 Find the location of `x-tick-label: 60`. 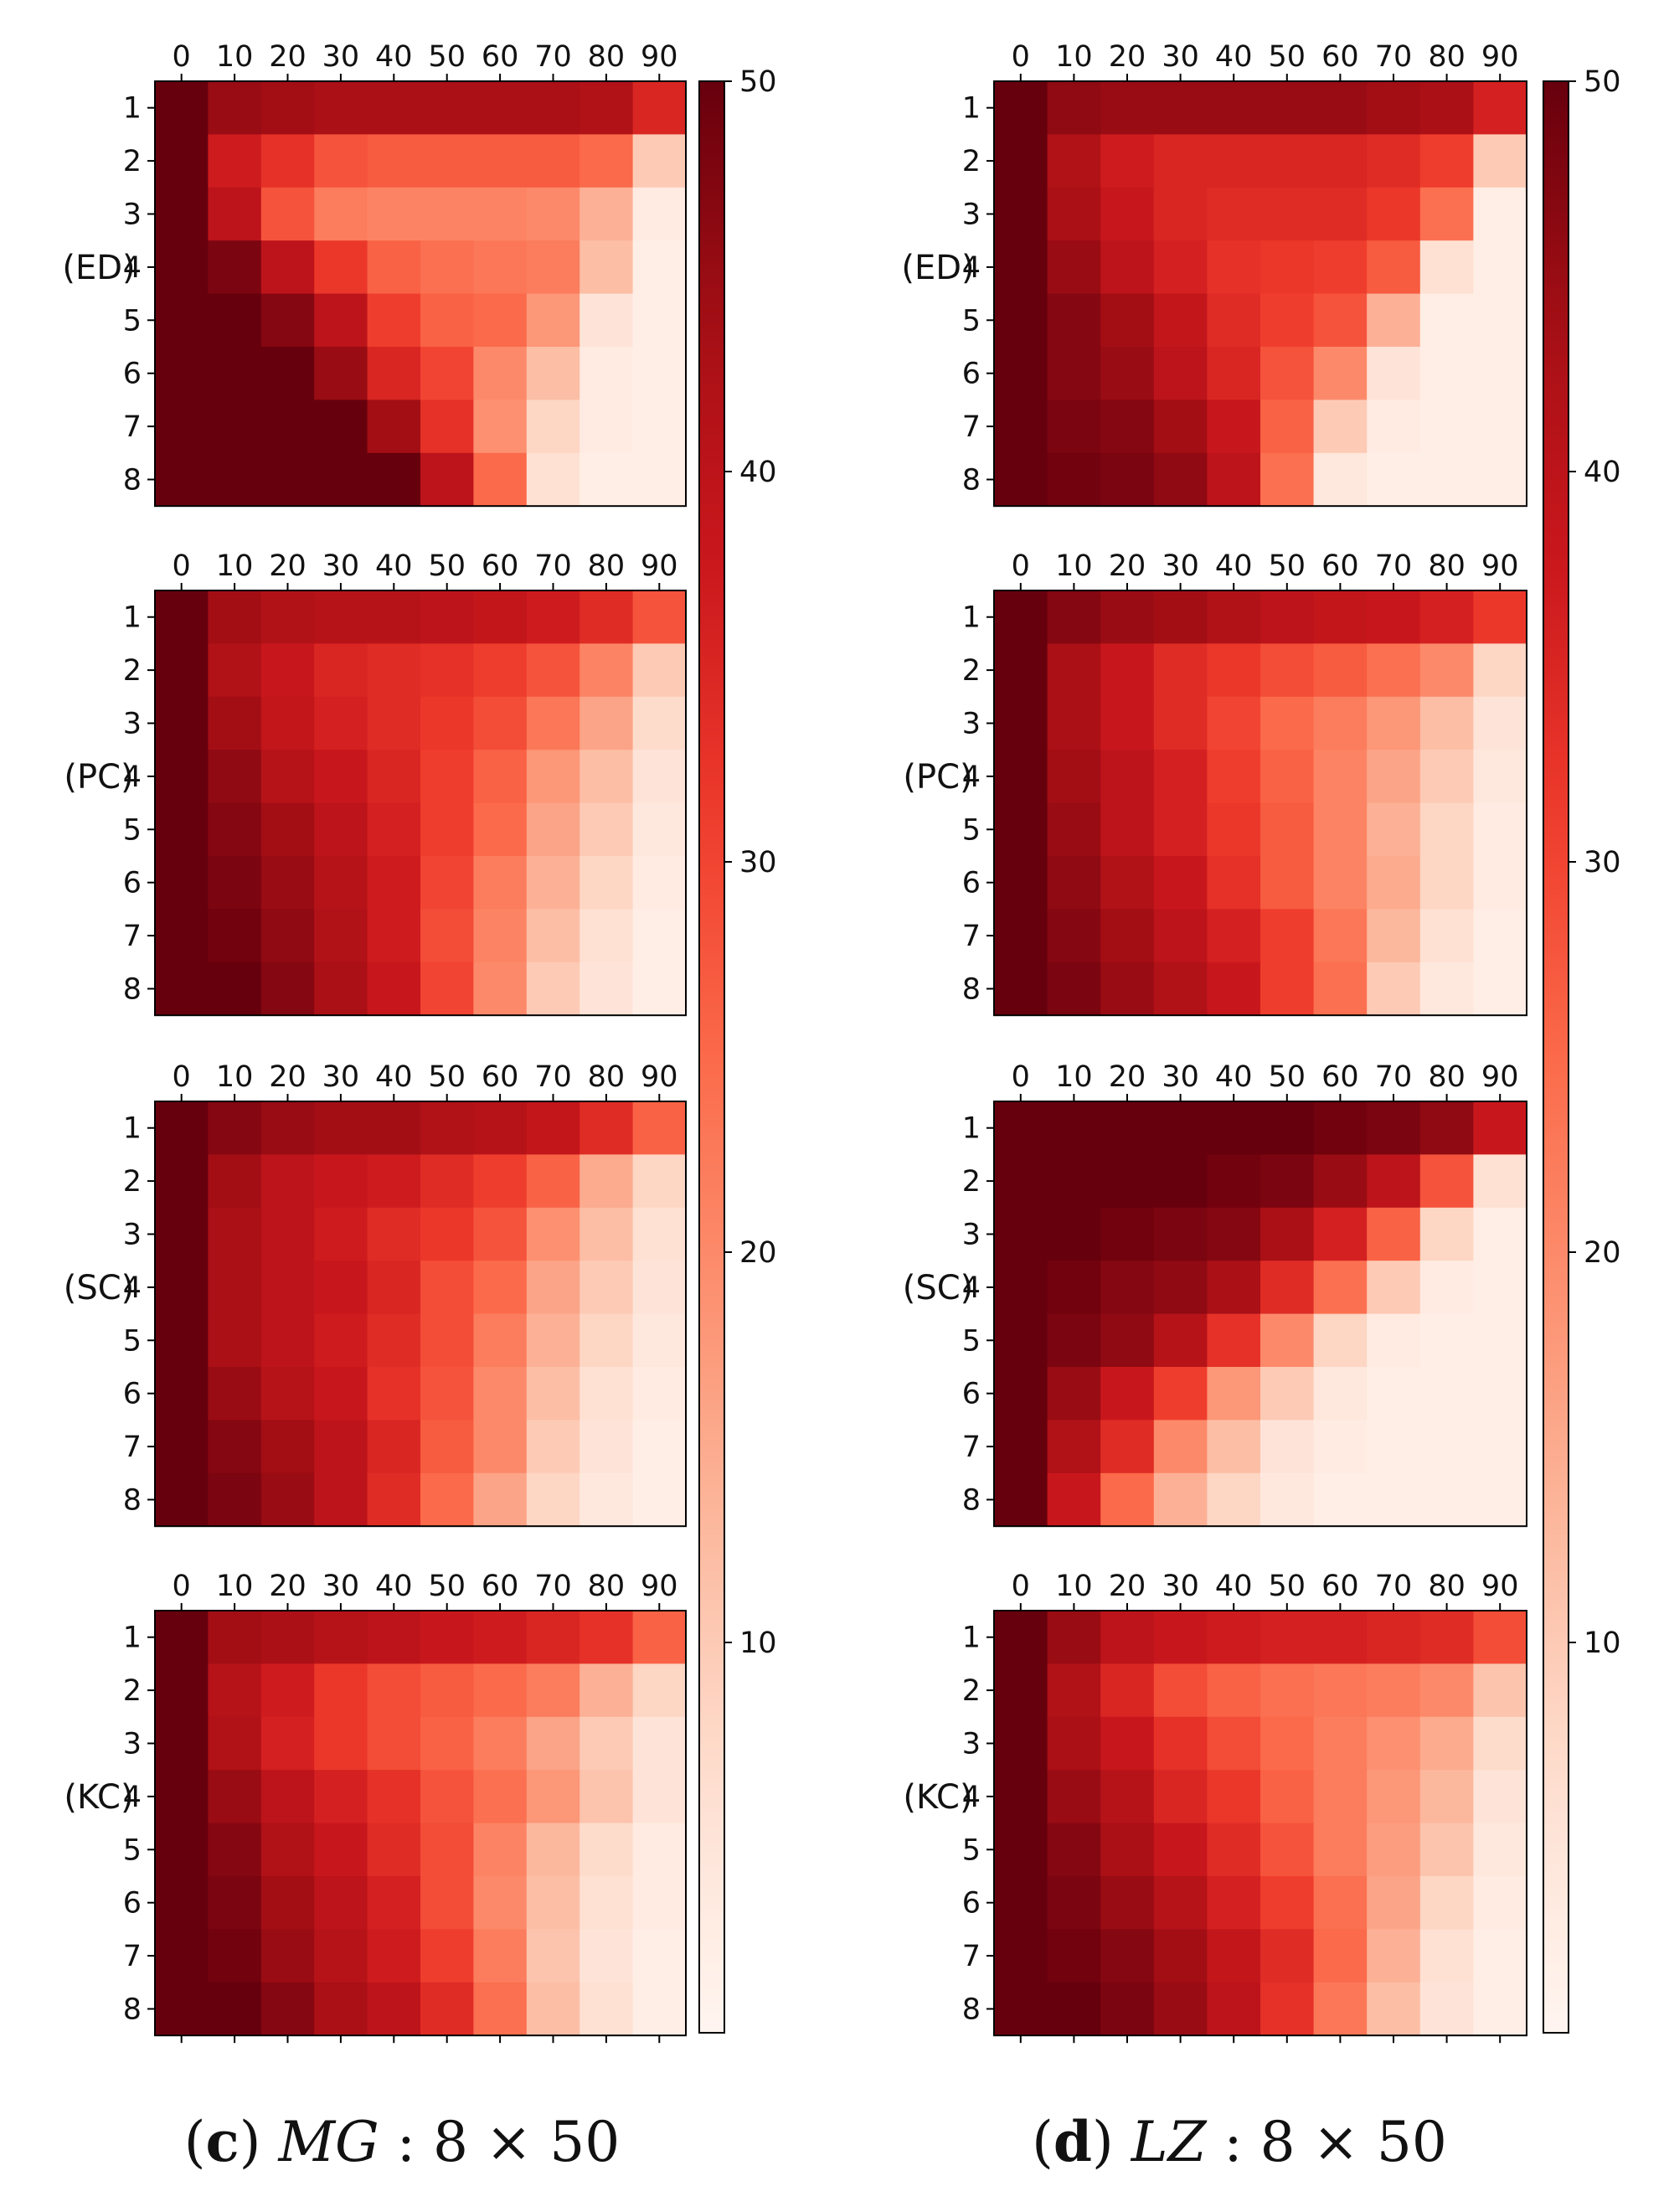

x-tick-label: 60 is located at coordinates (500, 1586).